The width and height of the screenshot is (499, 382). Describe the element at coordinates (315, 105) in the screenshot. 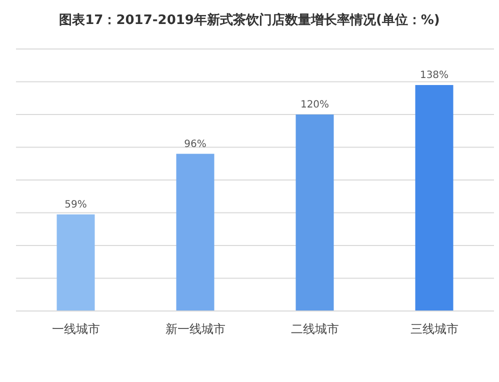

I see `data-label: 120%` at that location.